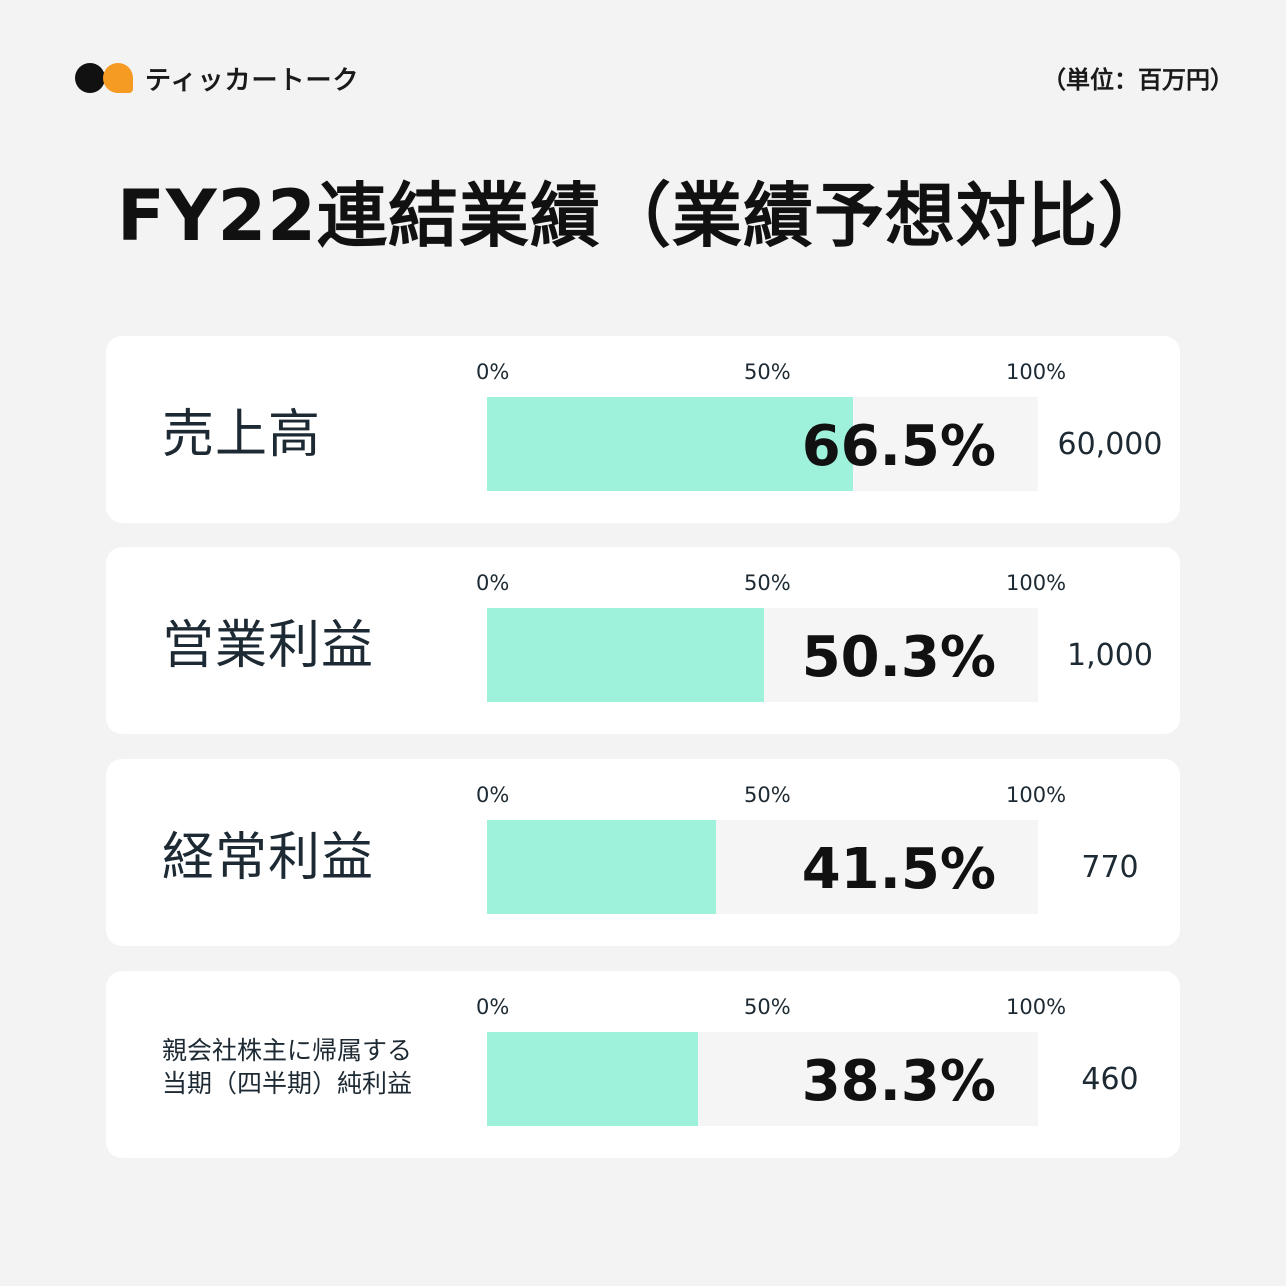 This screenshot has width=1286, height=1286. What do you see at coordinates (1110, 867) in the screenshot?
I see `forecast-value: 770` at bounding box center [1110, 867].